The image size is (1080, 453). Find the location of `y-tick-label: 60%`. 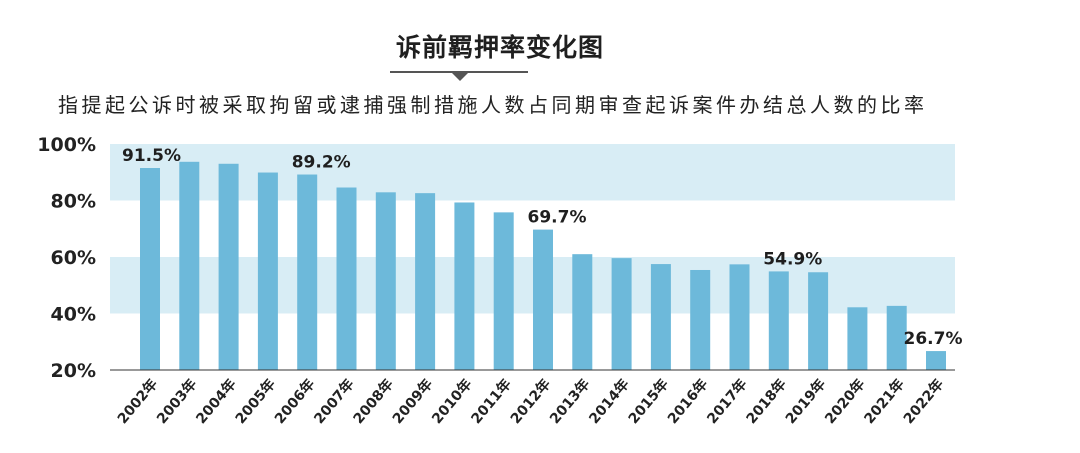

y-tick-label: 60% is located at coordinates (73, 258).